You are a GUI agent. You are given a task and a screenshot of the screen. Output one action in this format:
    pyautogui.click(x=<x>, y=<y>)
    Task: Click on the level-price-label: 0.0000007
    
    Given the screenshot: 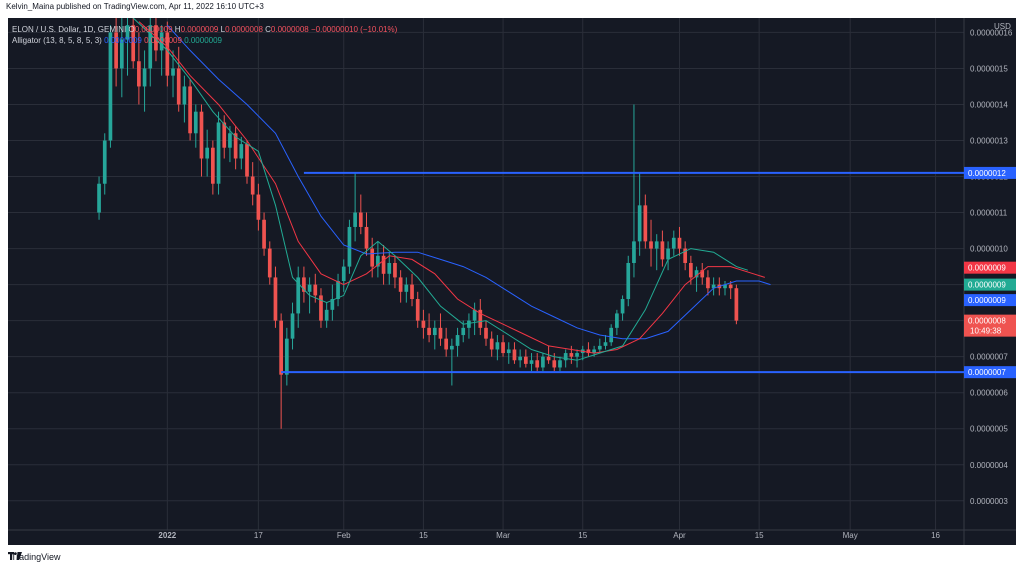 What is the action you would take?
    pyautogui.click(x=987, y=372)
    